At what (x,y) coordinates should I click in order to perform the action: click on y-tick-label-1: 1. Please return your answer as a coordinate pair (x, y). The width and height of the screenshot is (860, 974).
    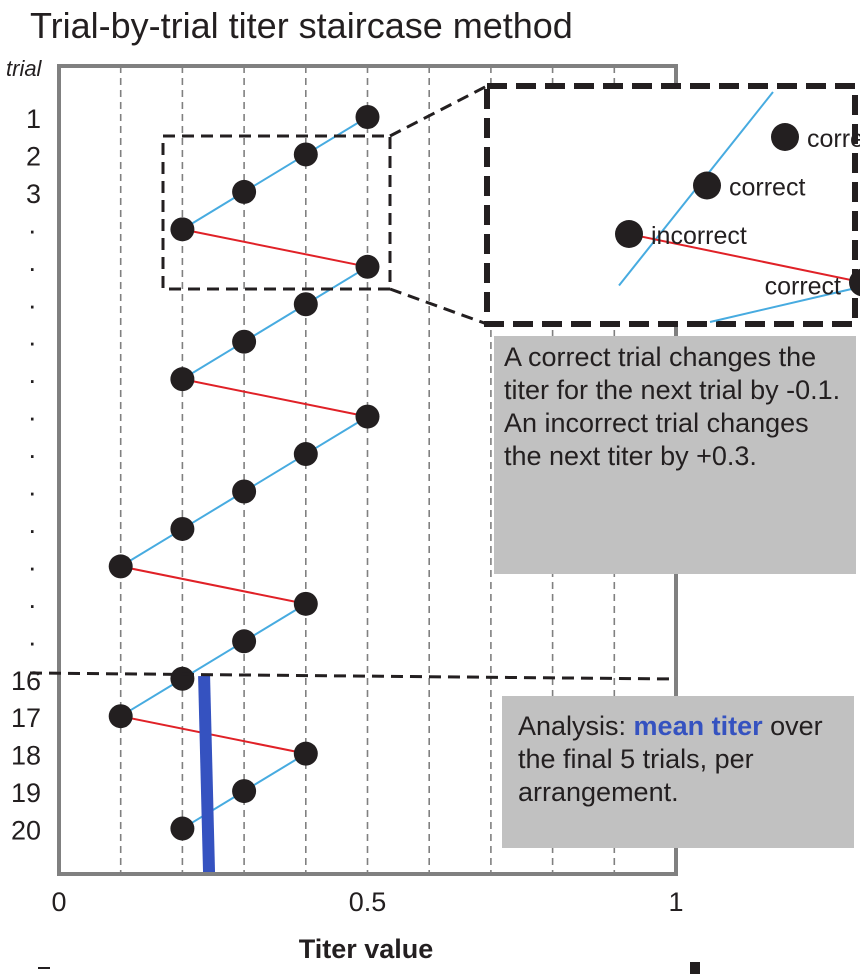
    Looking at the image, I should click on (33, 119).